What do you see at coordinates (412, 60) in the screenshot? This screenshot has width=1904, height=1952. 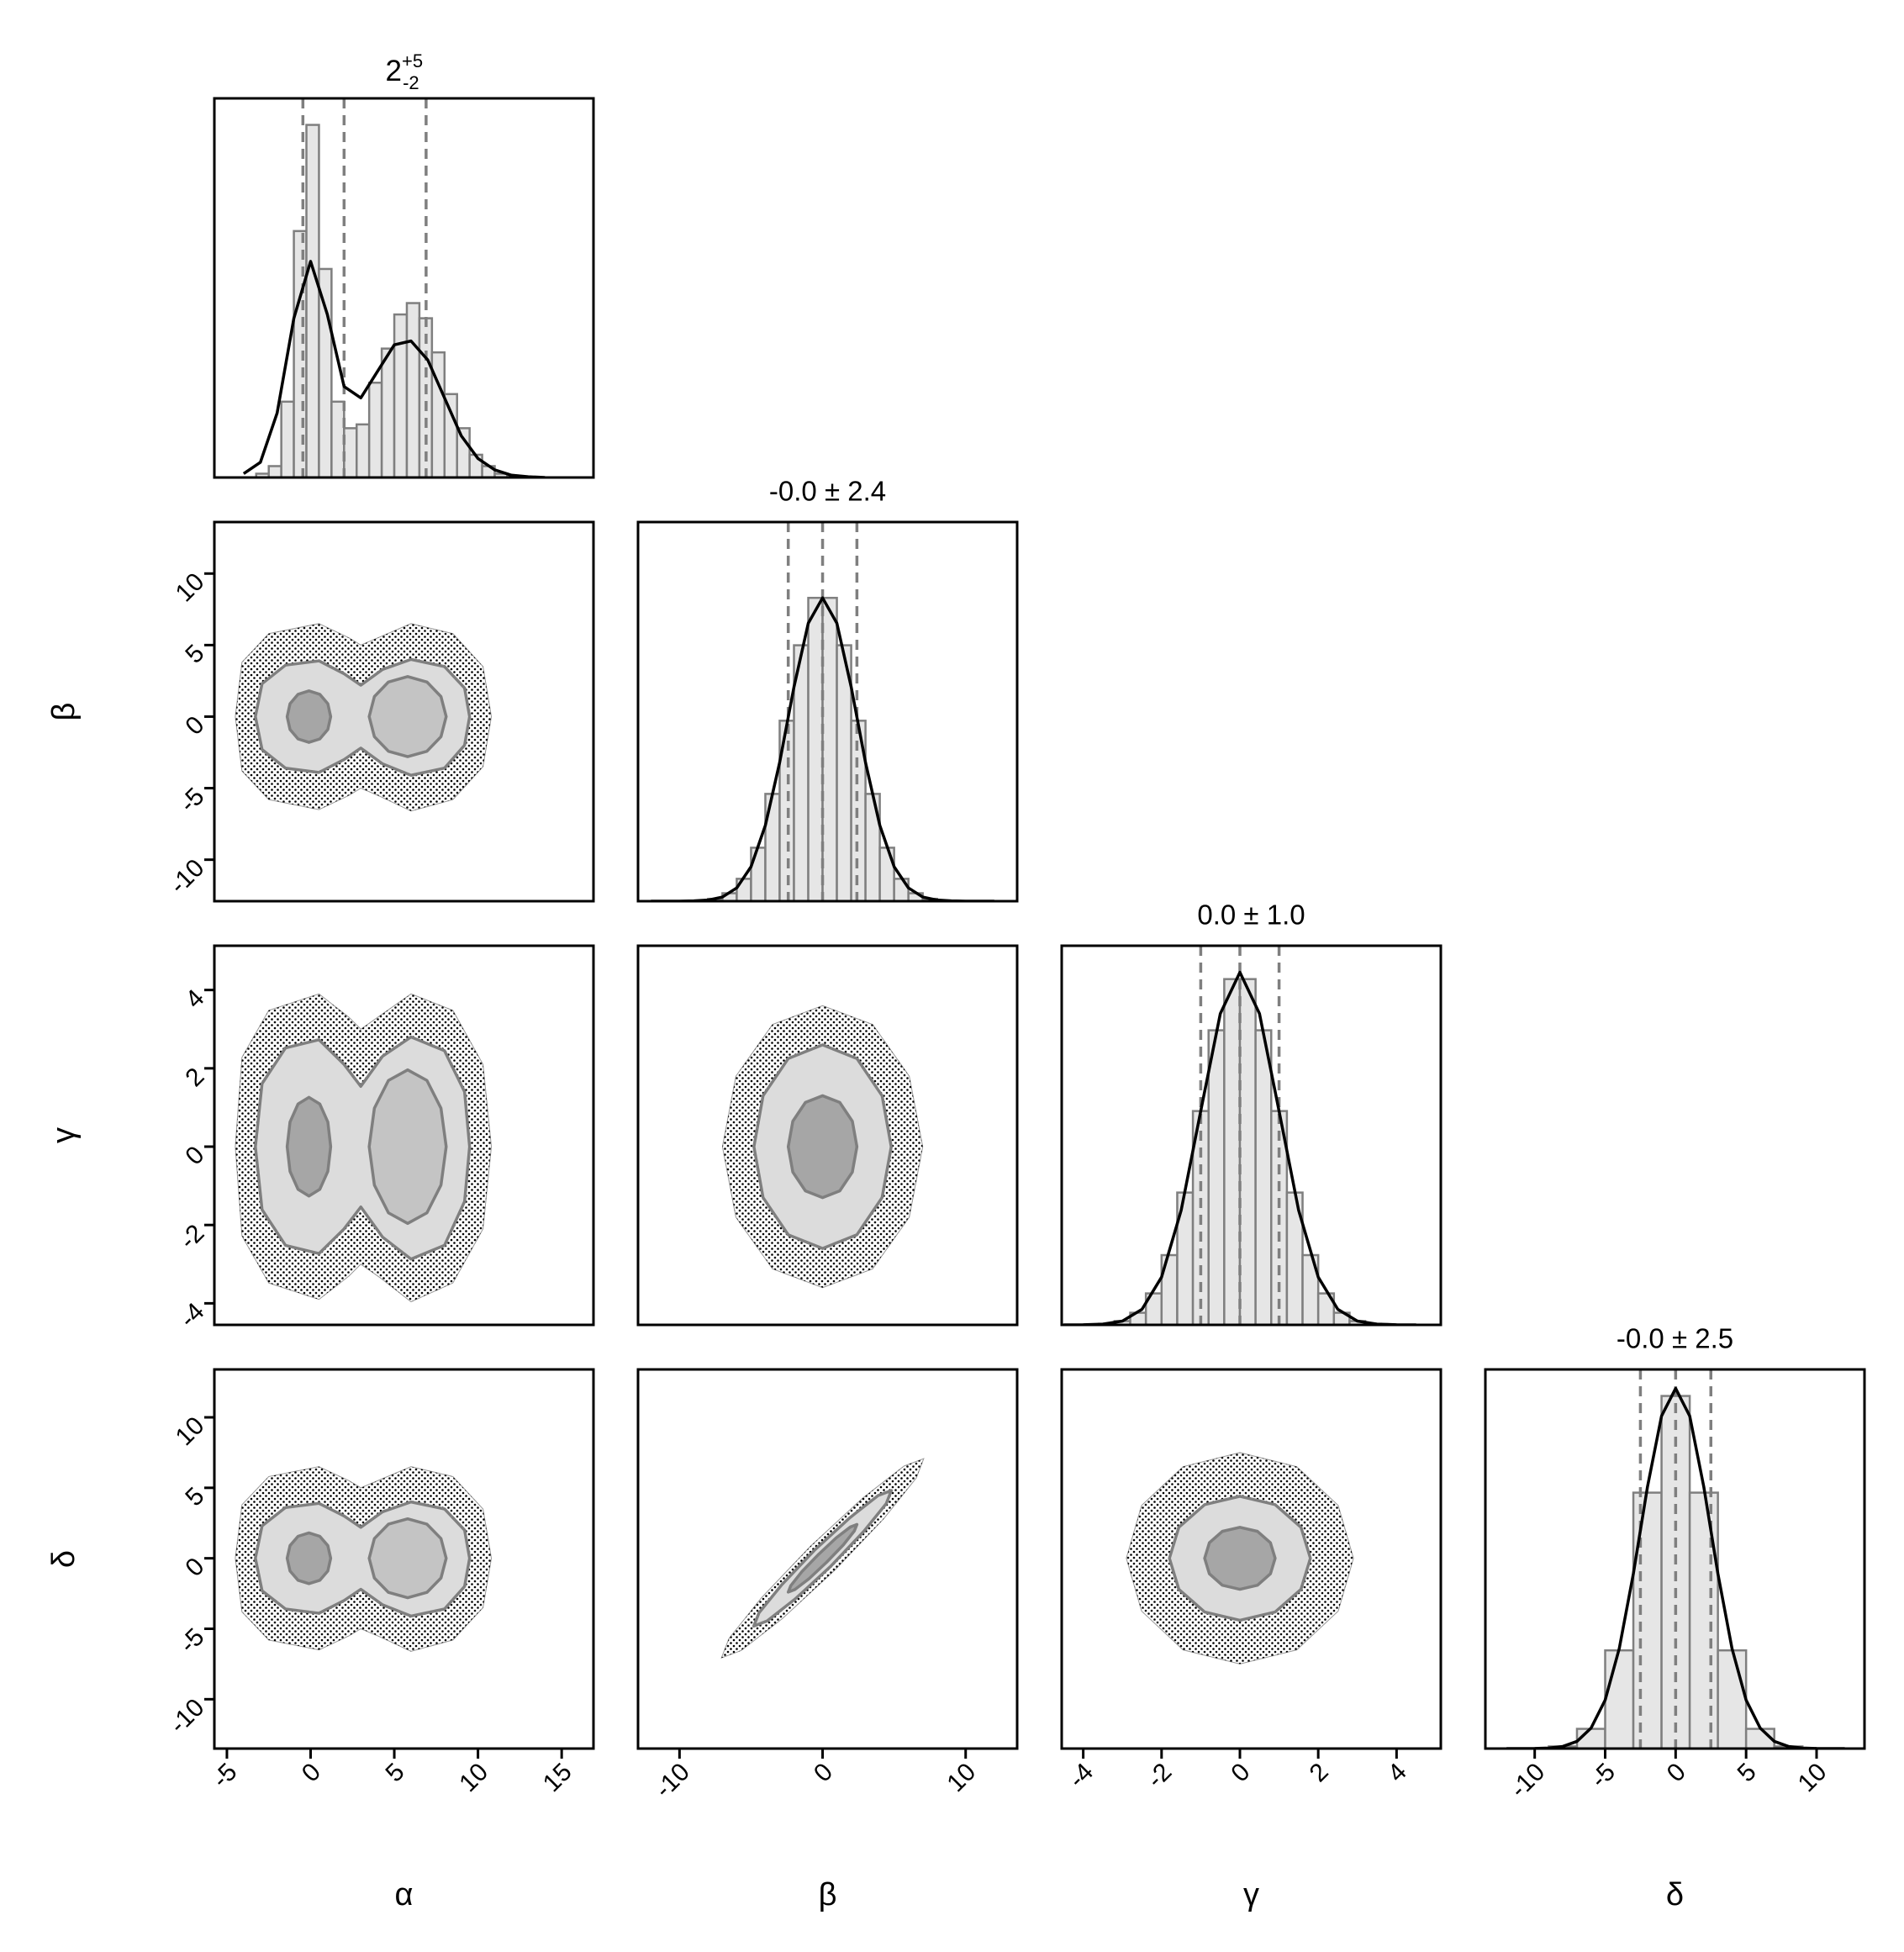 I see `title-upper: +5` at bounding box center [412, 60].